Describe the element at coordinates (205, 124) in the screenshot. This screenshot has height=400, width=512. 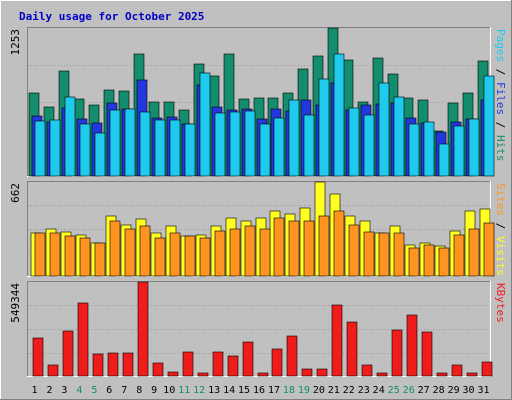
I see `bar-pages-day-12: Pages 12: 875` at that location.